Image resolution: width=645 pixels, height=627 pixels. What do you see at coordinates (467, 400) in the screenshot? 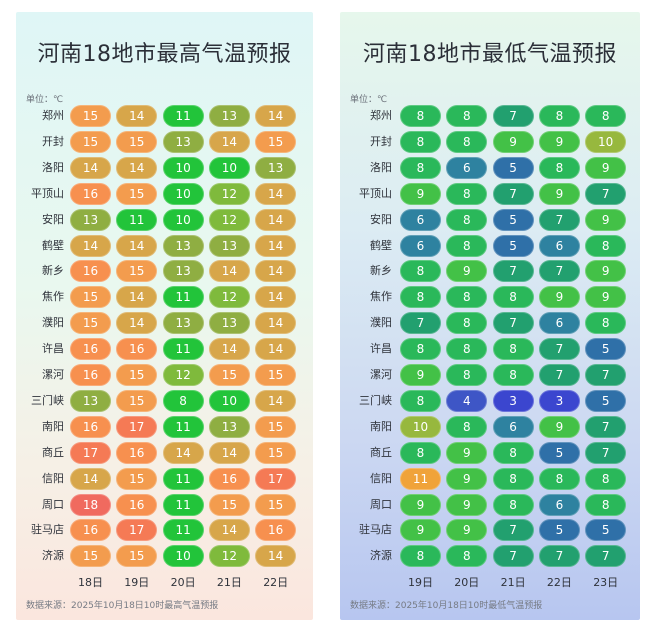
I see `temp-cell: 4` at bounding box center [467, 400].